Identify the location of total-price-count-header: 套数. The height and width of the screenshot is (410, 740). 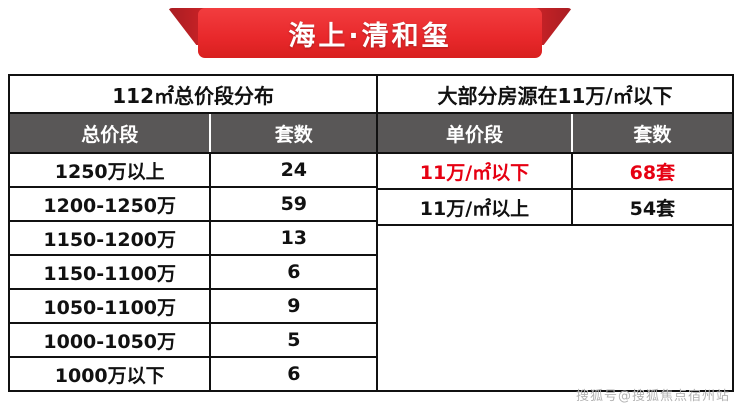
(293, 134).